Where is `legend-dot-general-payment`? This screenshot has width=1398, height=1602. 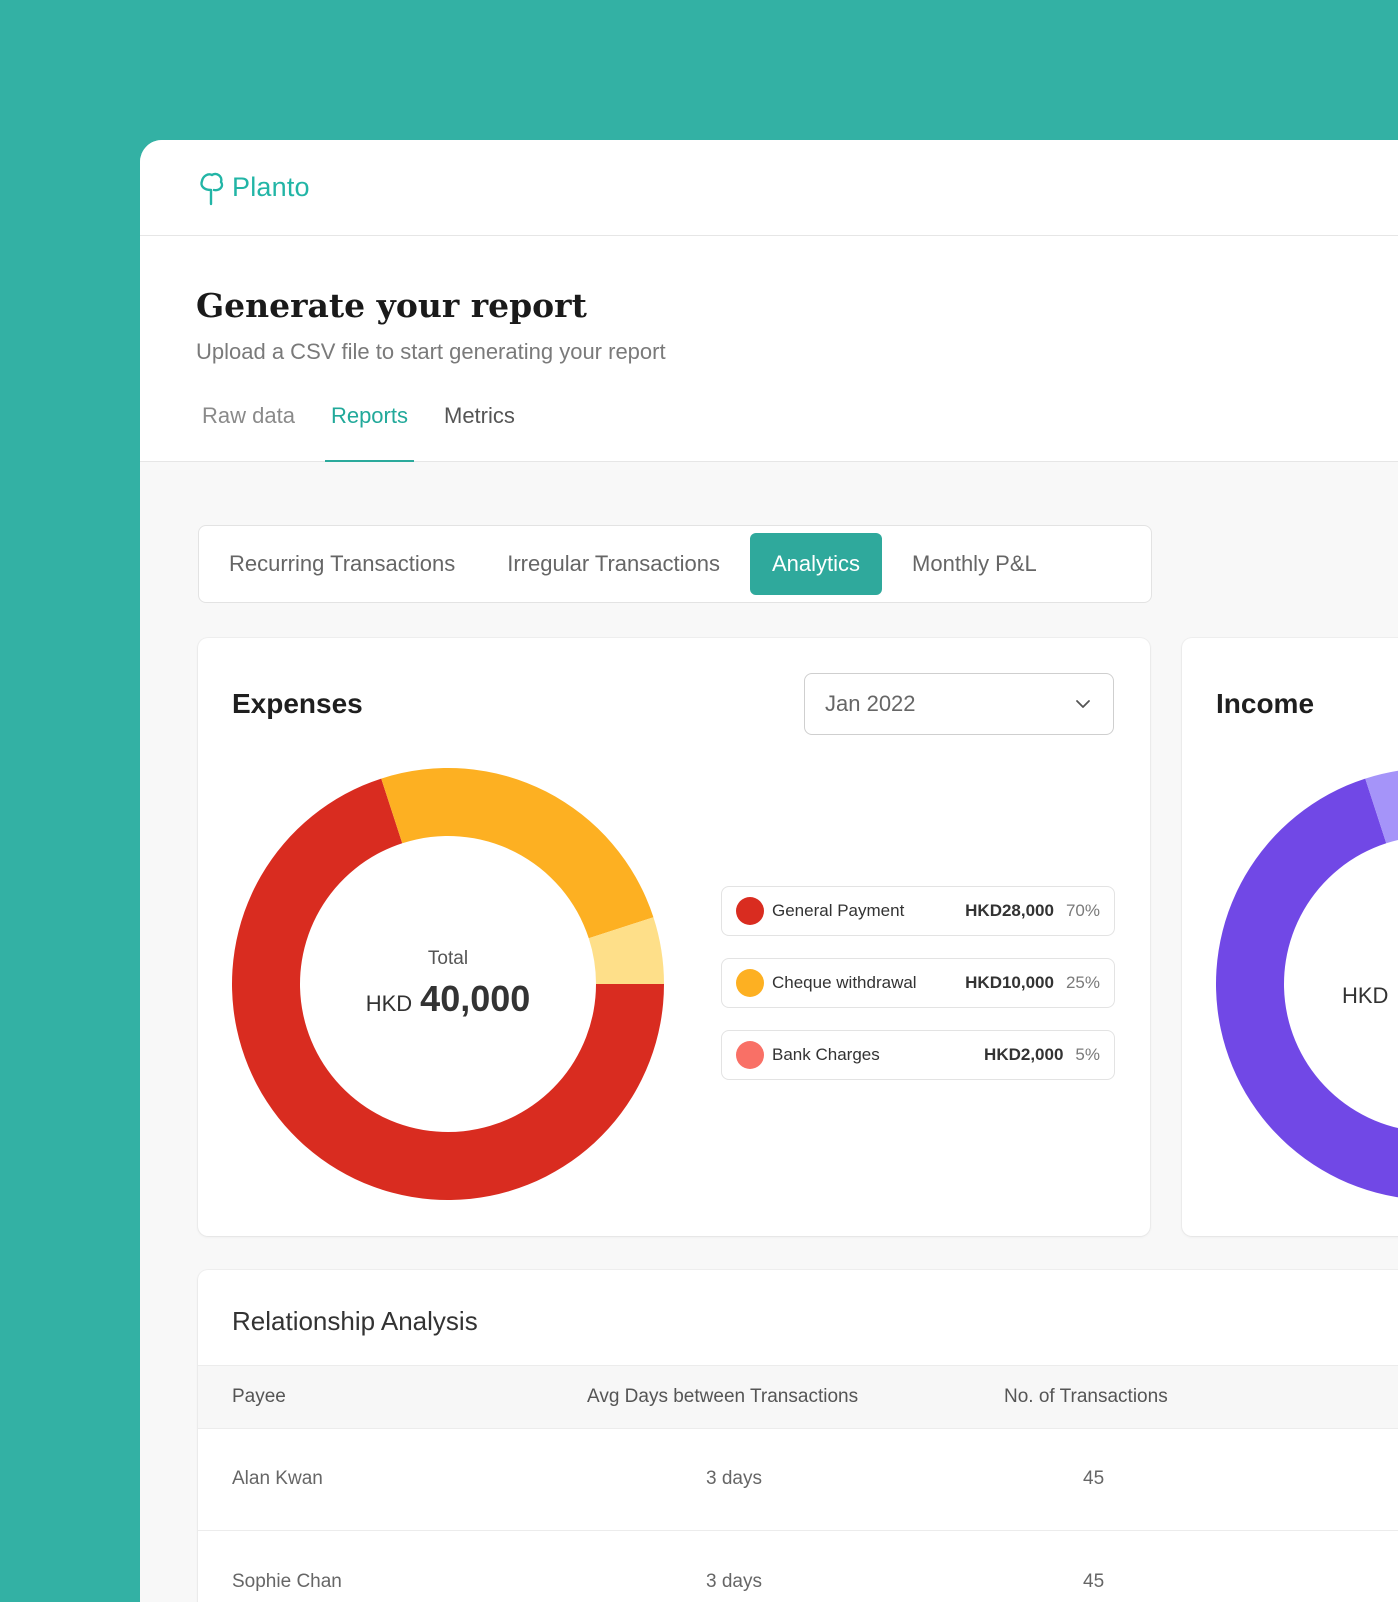 legend-dot-general-payment is located at coordinates (750, 911).